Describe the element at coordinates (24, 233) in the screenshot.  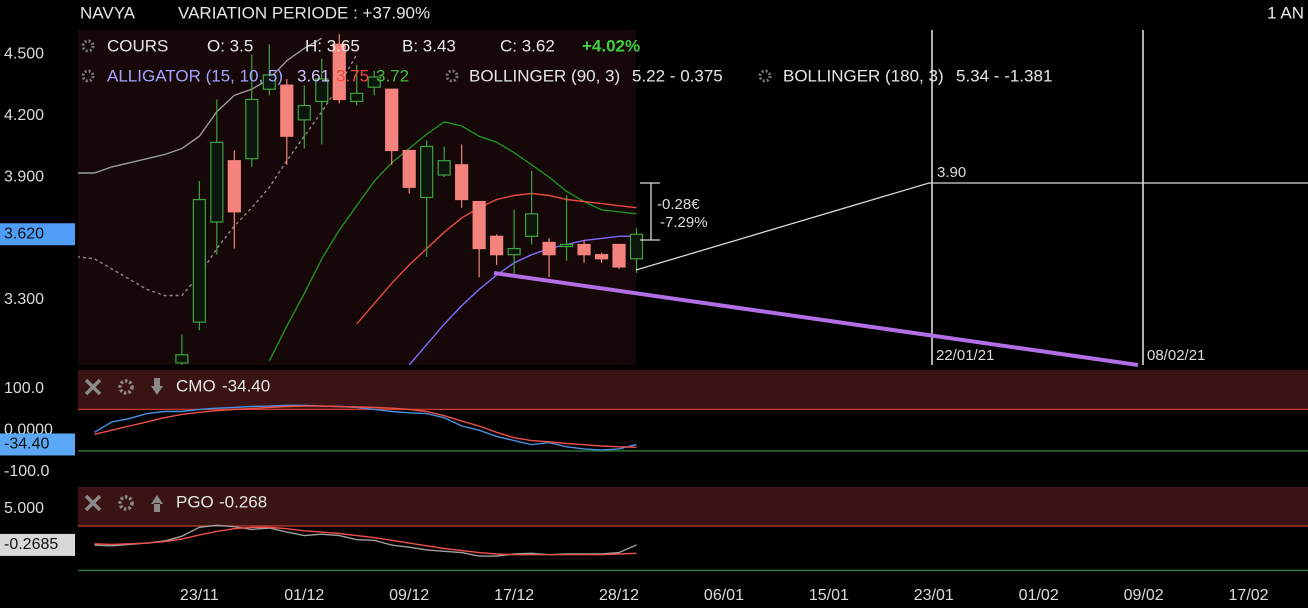
I see `value-tag-label: 3.620` at that location.